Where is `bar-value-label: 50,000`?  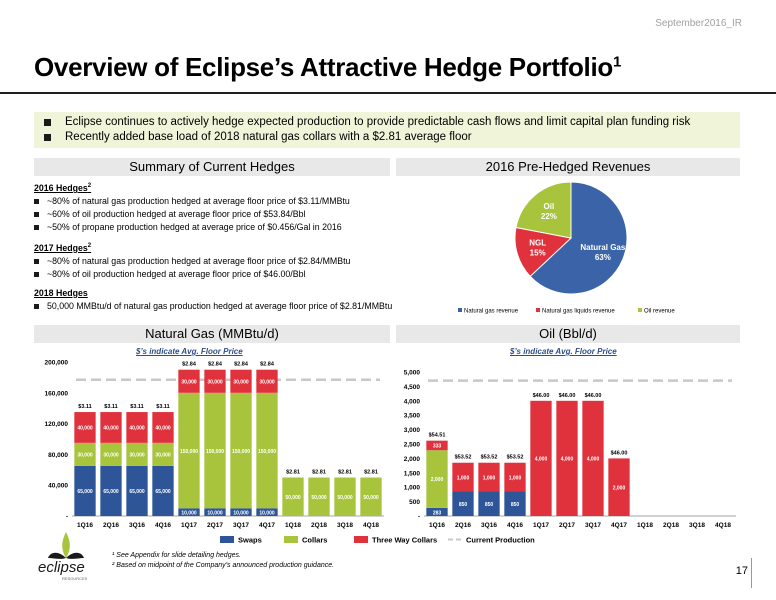 bar-value-label: 50,000 is located at coordinates (319, 498).